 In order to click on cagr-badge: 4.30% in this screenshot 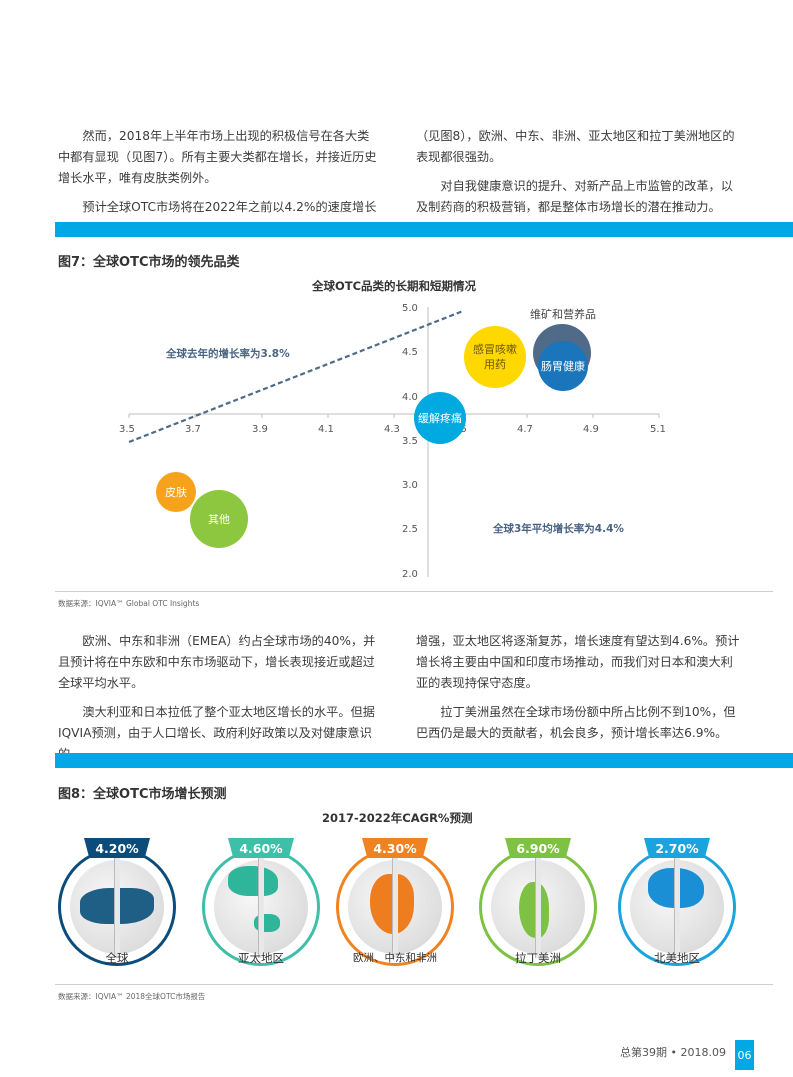, I will do `click(395, 848)`.